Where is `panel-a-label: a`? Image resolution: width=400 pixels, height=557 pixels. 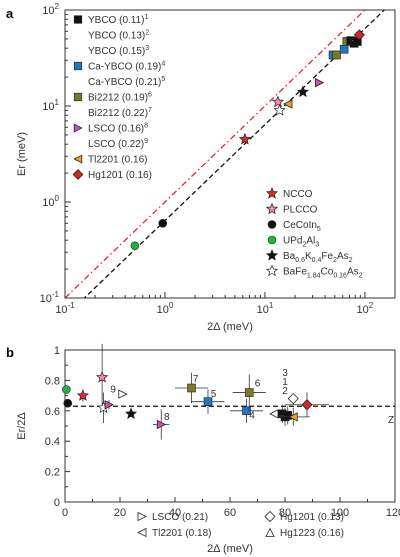
panel-a-label: a is located at coordinates (10, 13).